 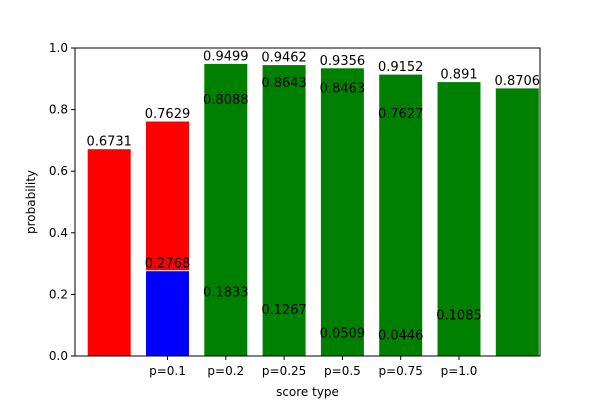 I want to click on x-tick-label: p=0.1, so click(x=167, y=371).